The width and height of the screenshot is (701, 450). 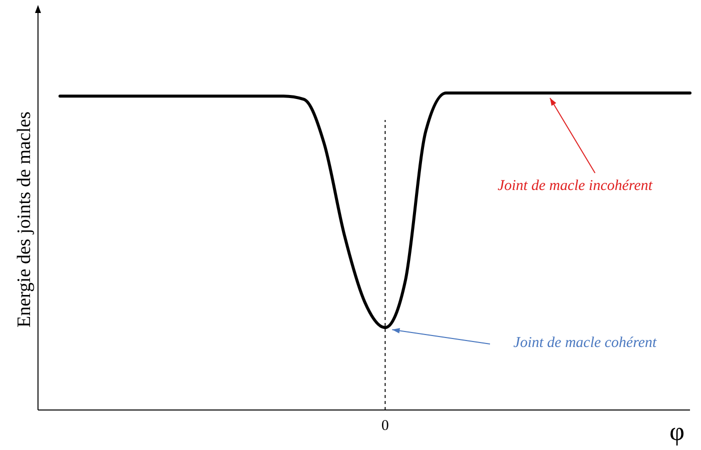 I want to click on annotation: Joint de macle cohérent, so click(x=585, y=343).